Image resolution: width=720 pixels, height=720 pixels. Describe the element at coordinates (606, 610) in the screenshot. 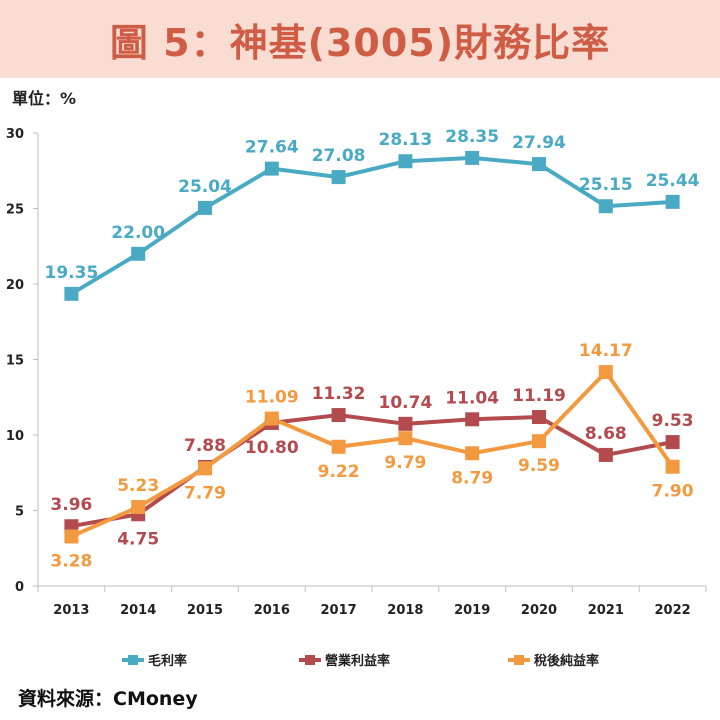

I see `x-tick-label: 2021` at that location.